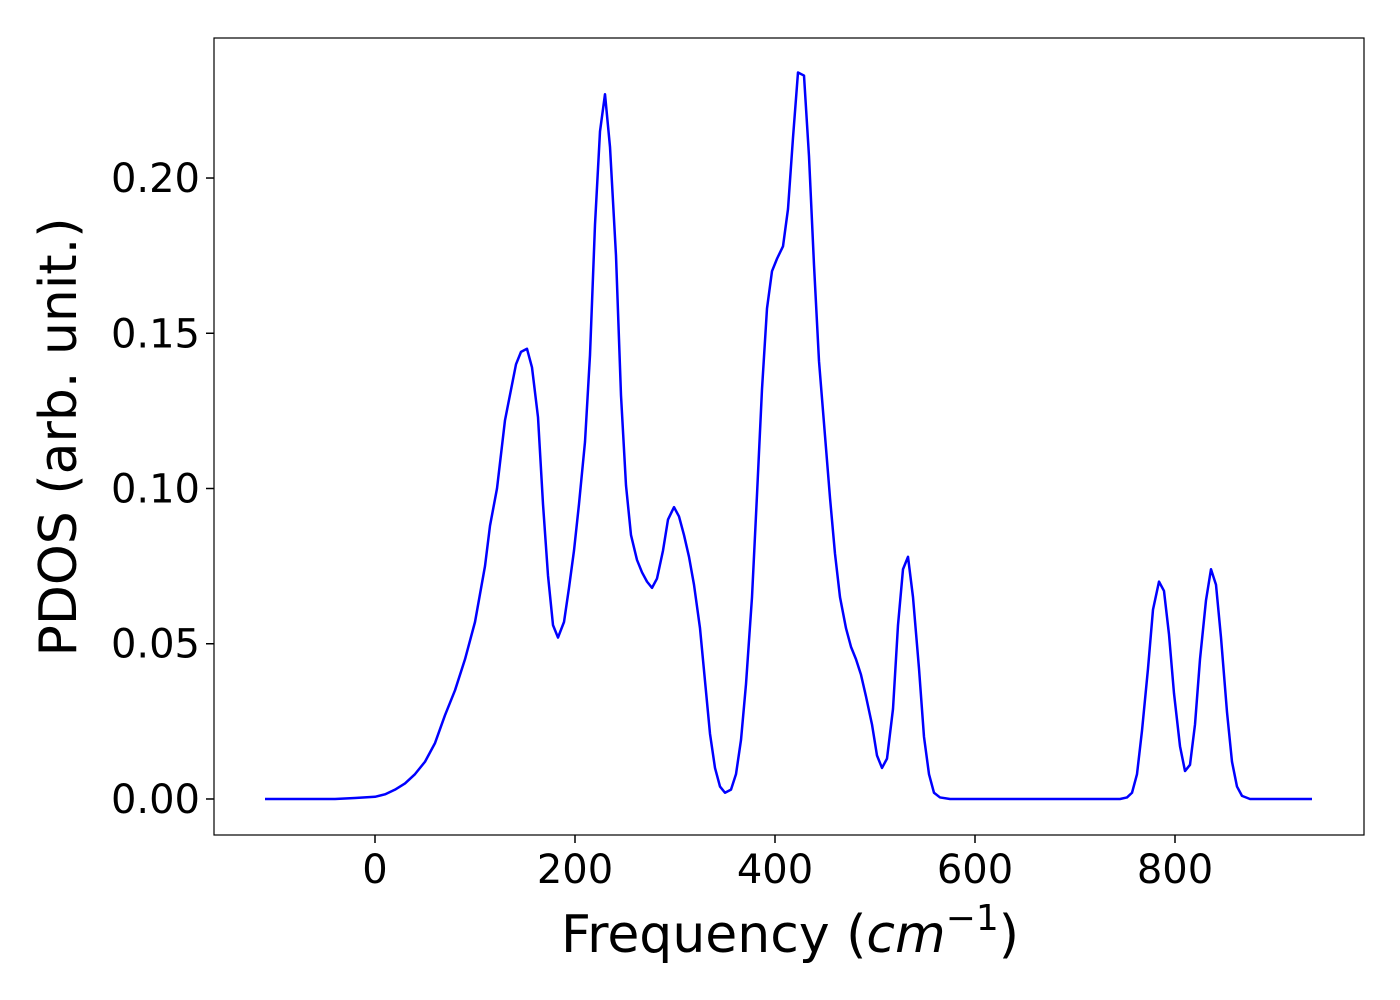 The width and height of the screenshot is (1400, 1000). I want to click on y-tick-label: 0.20, so click(155, 179).